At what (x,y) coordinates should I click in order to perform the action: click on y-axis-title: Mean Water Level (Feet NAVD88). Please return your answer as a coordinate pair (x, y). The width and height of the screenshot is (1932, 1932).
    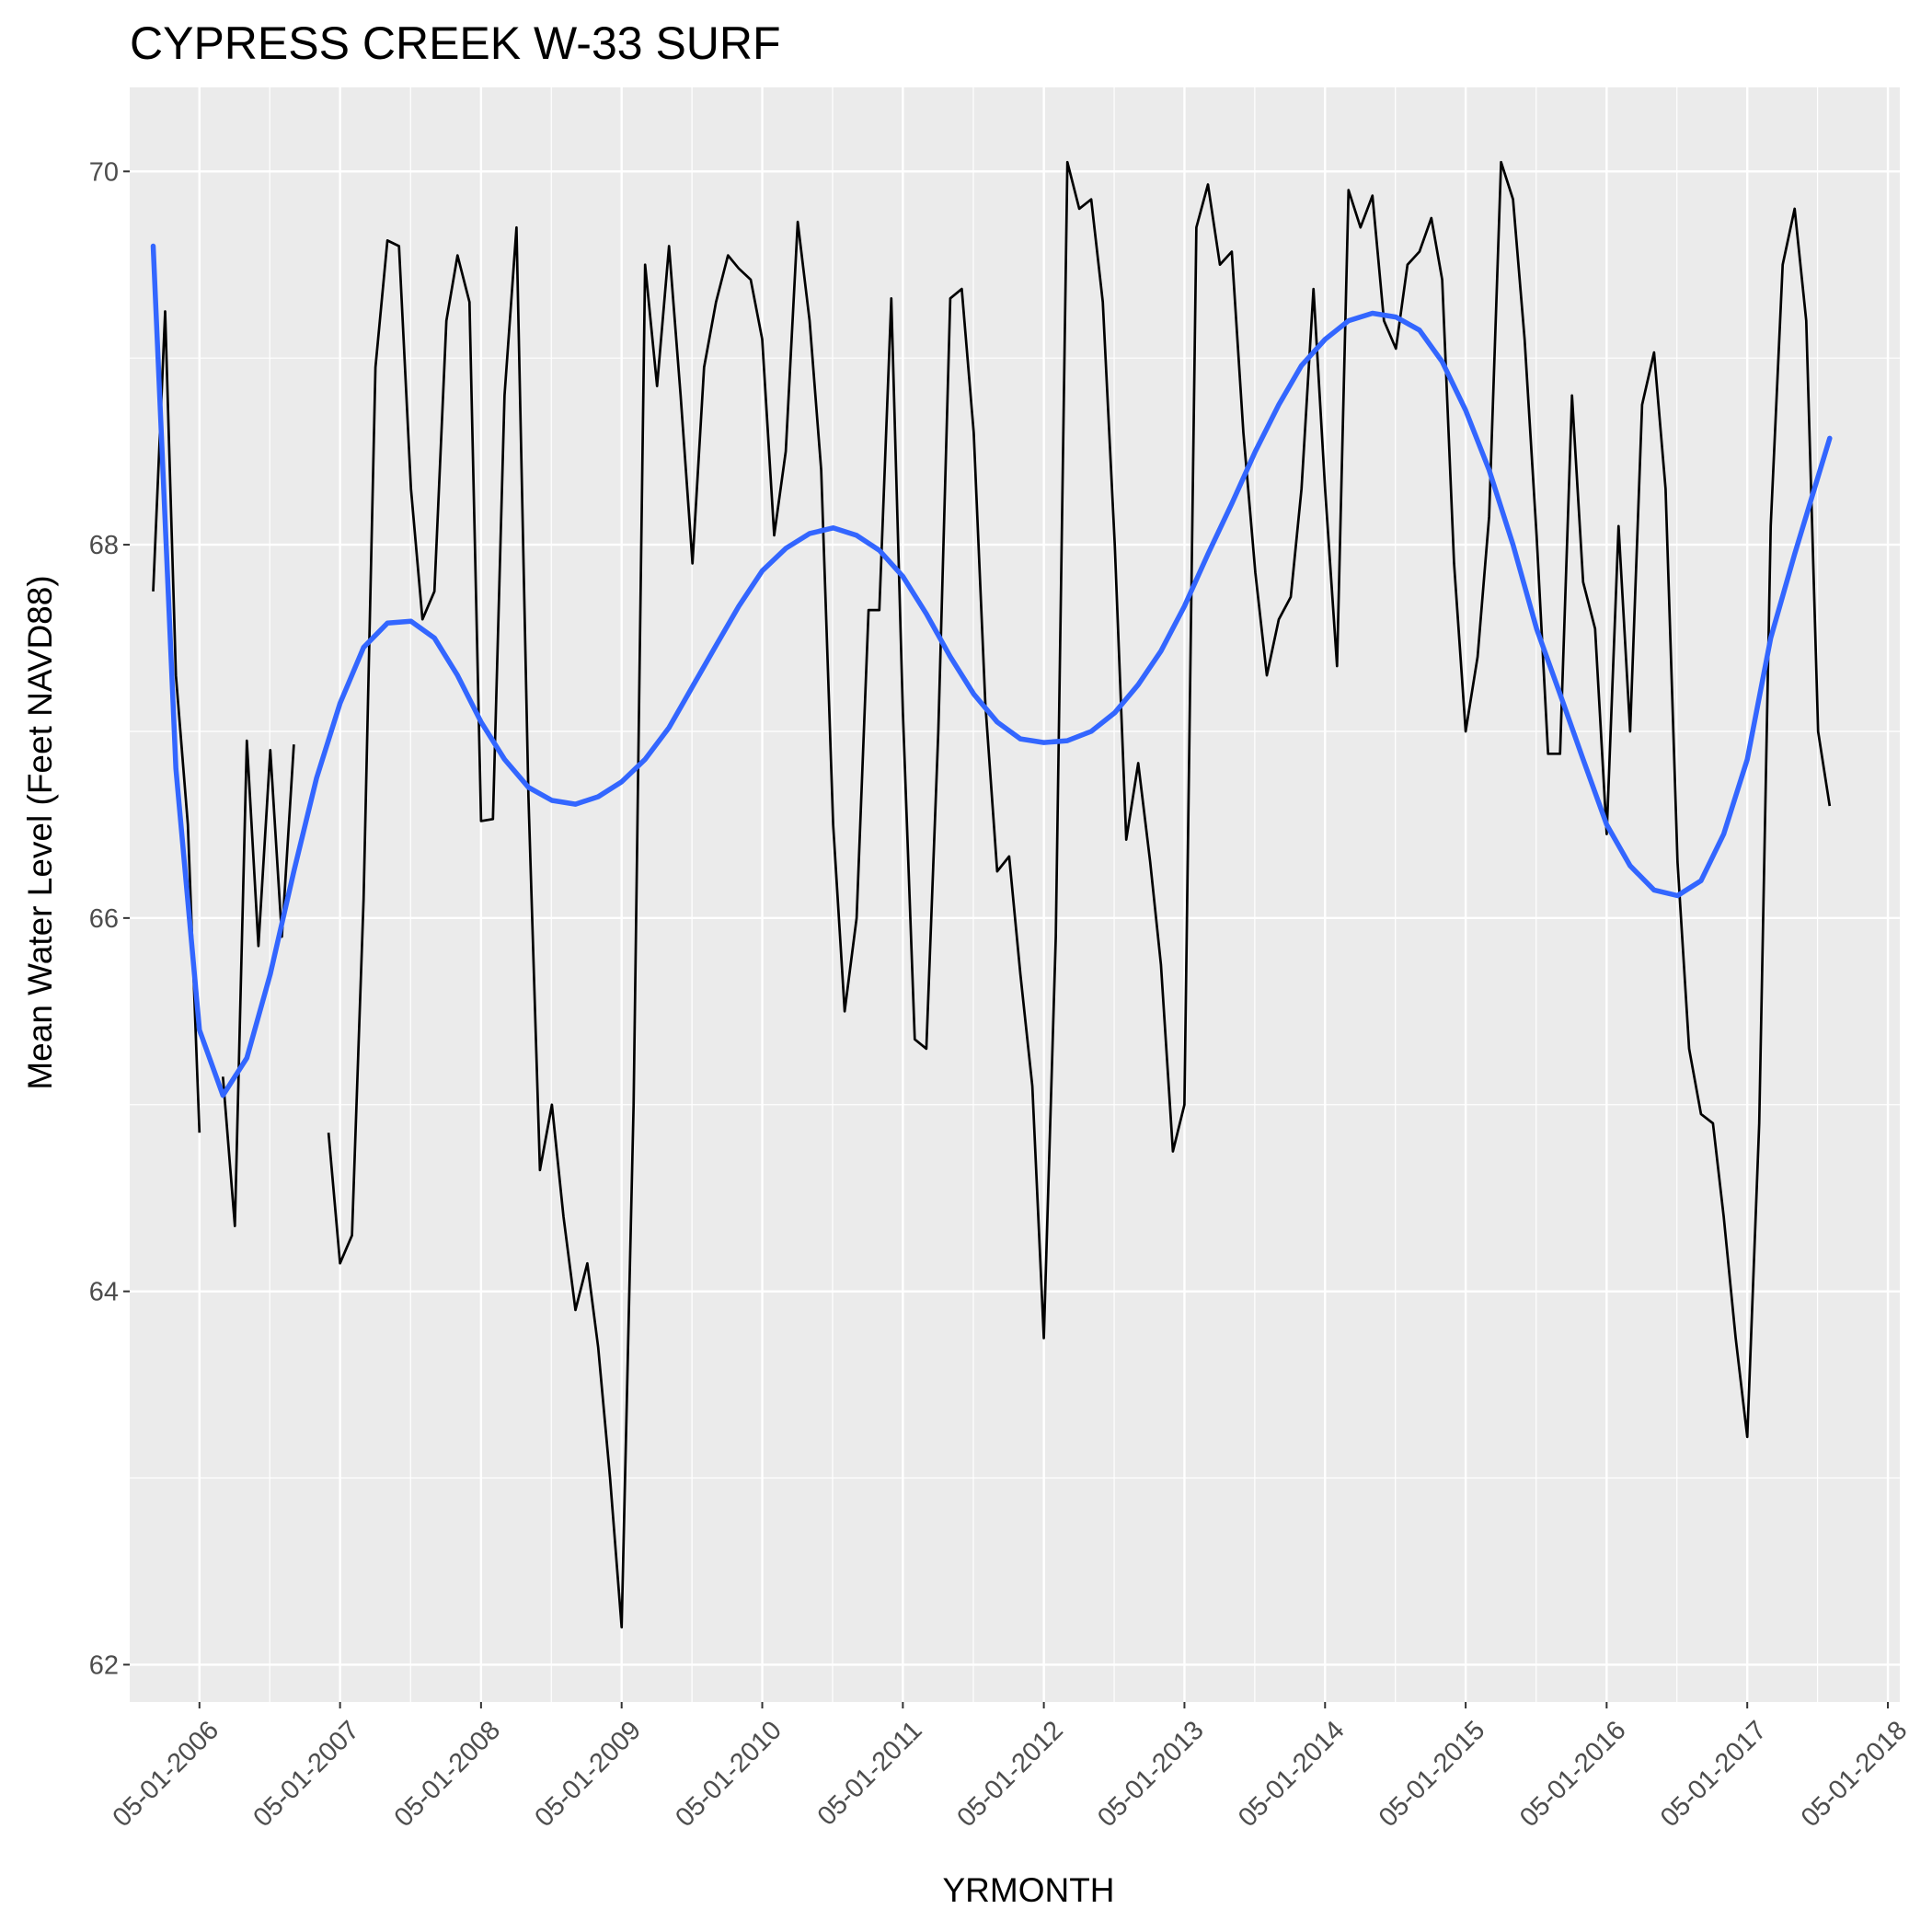
    Looking at the image, I should click on (40, 832).